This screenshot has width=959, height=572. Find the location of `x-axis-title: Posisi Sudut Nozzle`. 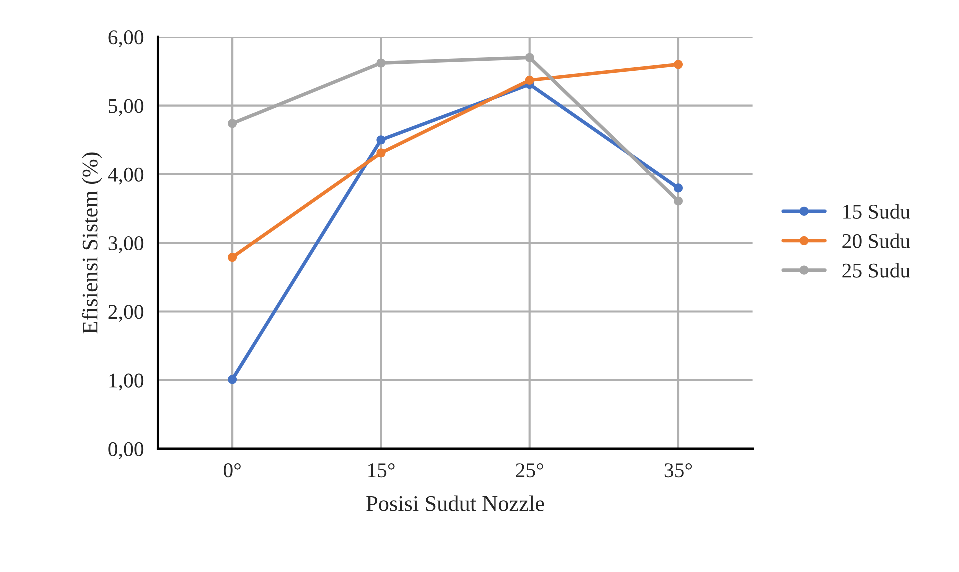

x-axis-title: Posisi Sudut Nozzle is located at coordinates (455, 504).